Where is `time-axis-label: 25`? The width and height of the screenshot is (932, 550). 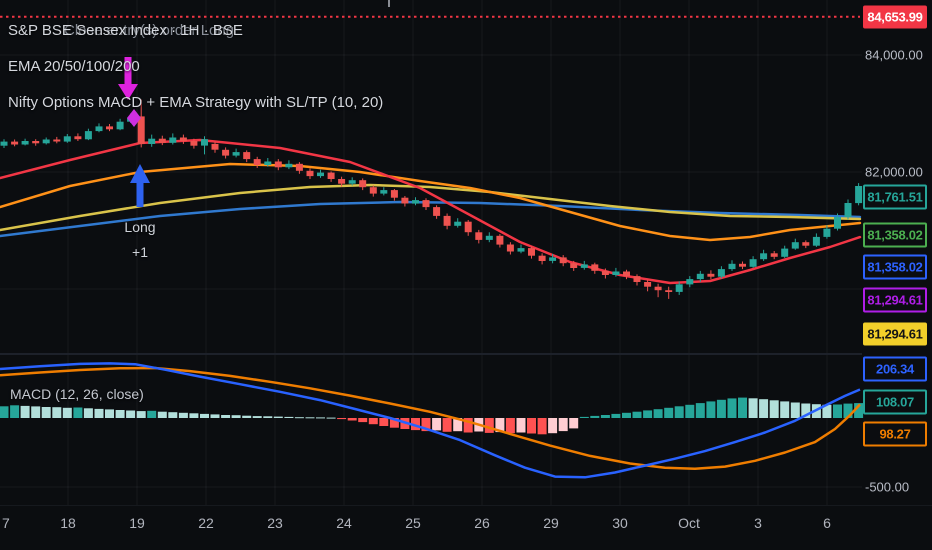
time-axis-label: 25 is located at coordinates (413, 523).